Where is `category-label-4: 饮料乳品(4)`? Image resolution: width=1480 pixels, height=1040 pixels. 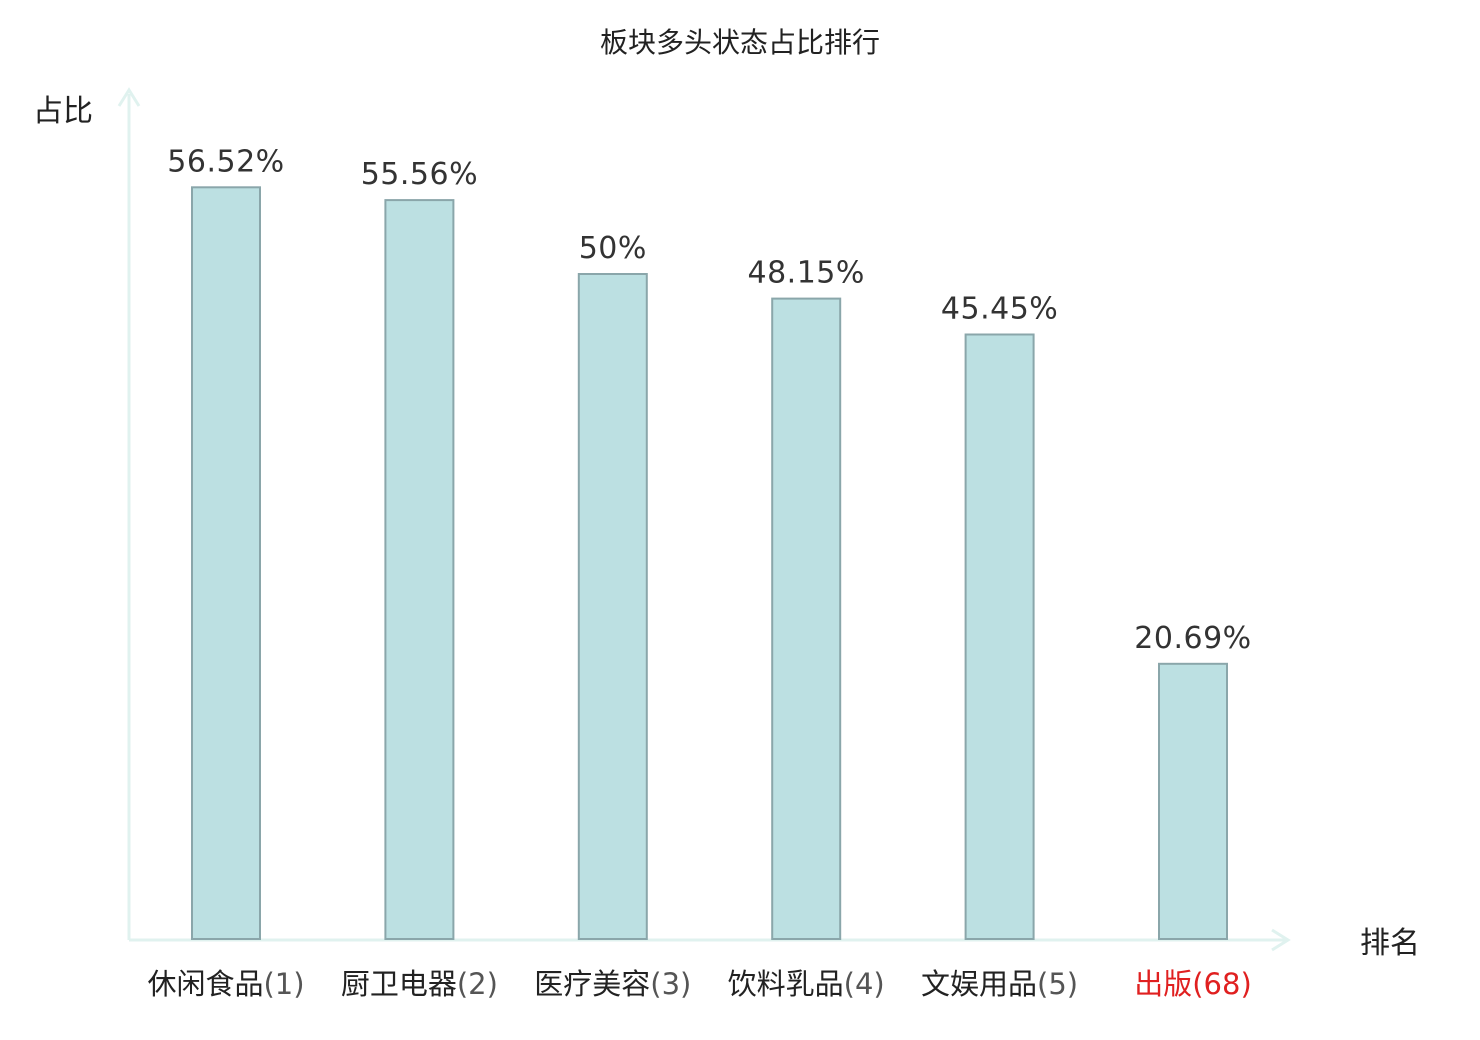 category-label-4: 饮料乳品(4) is located at coordinates (806, 984).